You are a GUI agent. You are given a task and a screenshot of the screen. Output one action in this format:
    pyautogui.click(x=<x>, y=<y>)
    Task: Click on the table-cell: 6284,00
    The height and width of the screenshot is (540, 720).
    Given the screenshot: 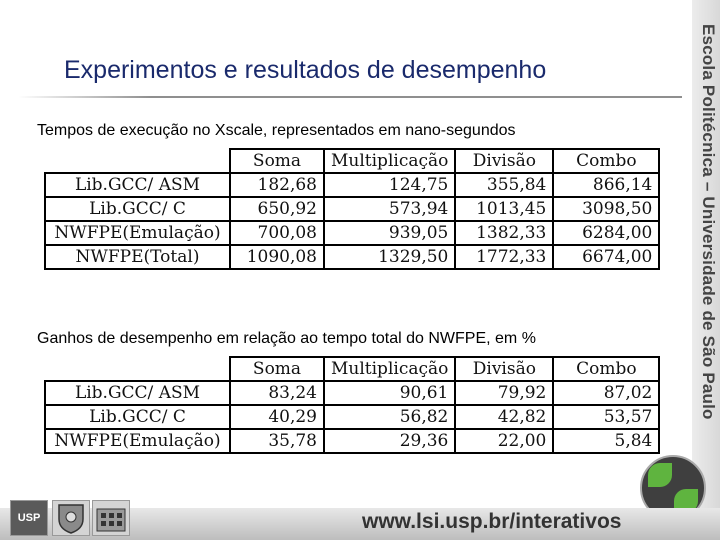 What is the action you would take?
    pyautogui.click(x=606, y=233)
    